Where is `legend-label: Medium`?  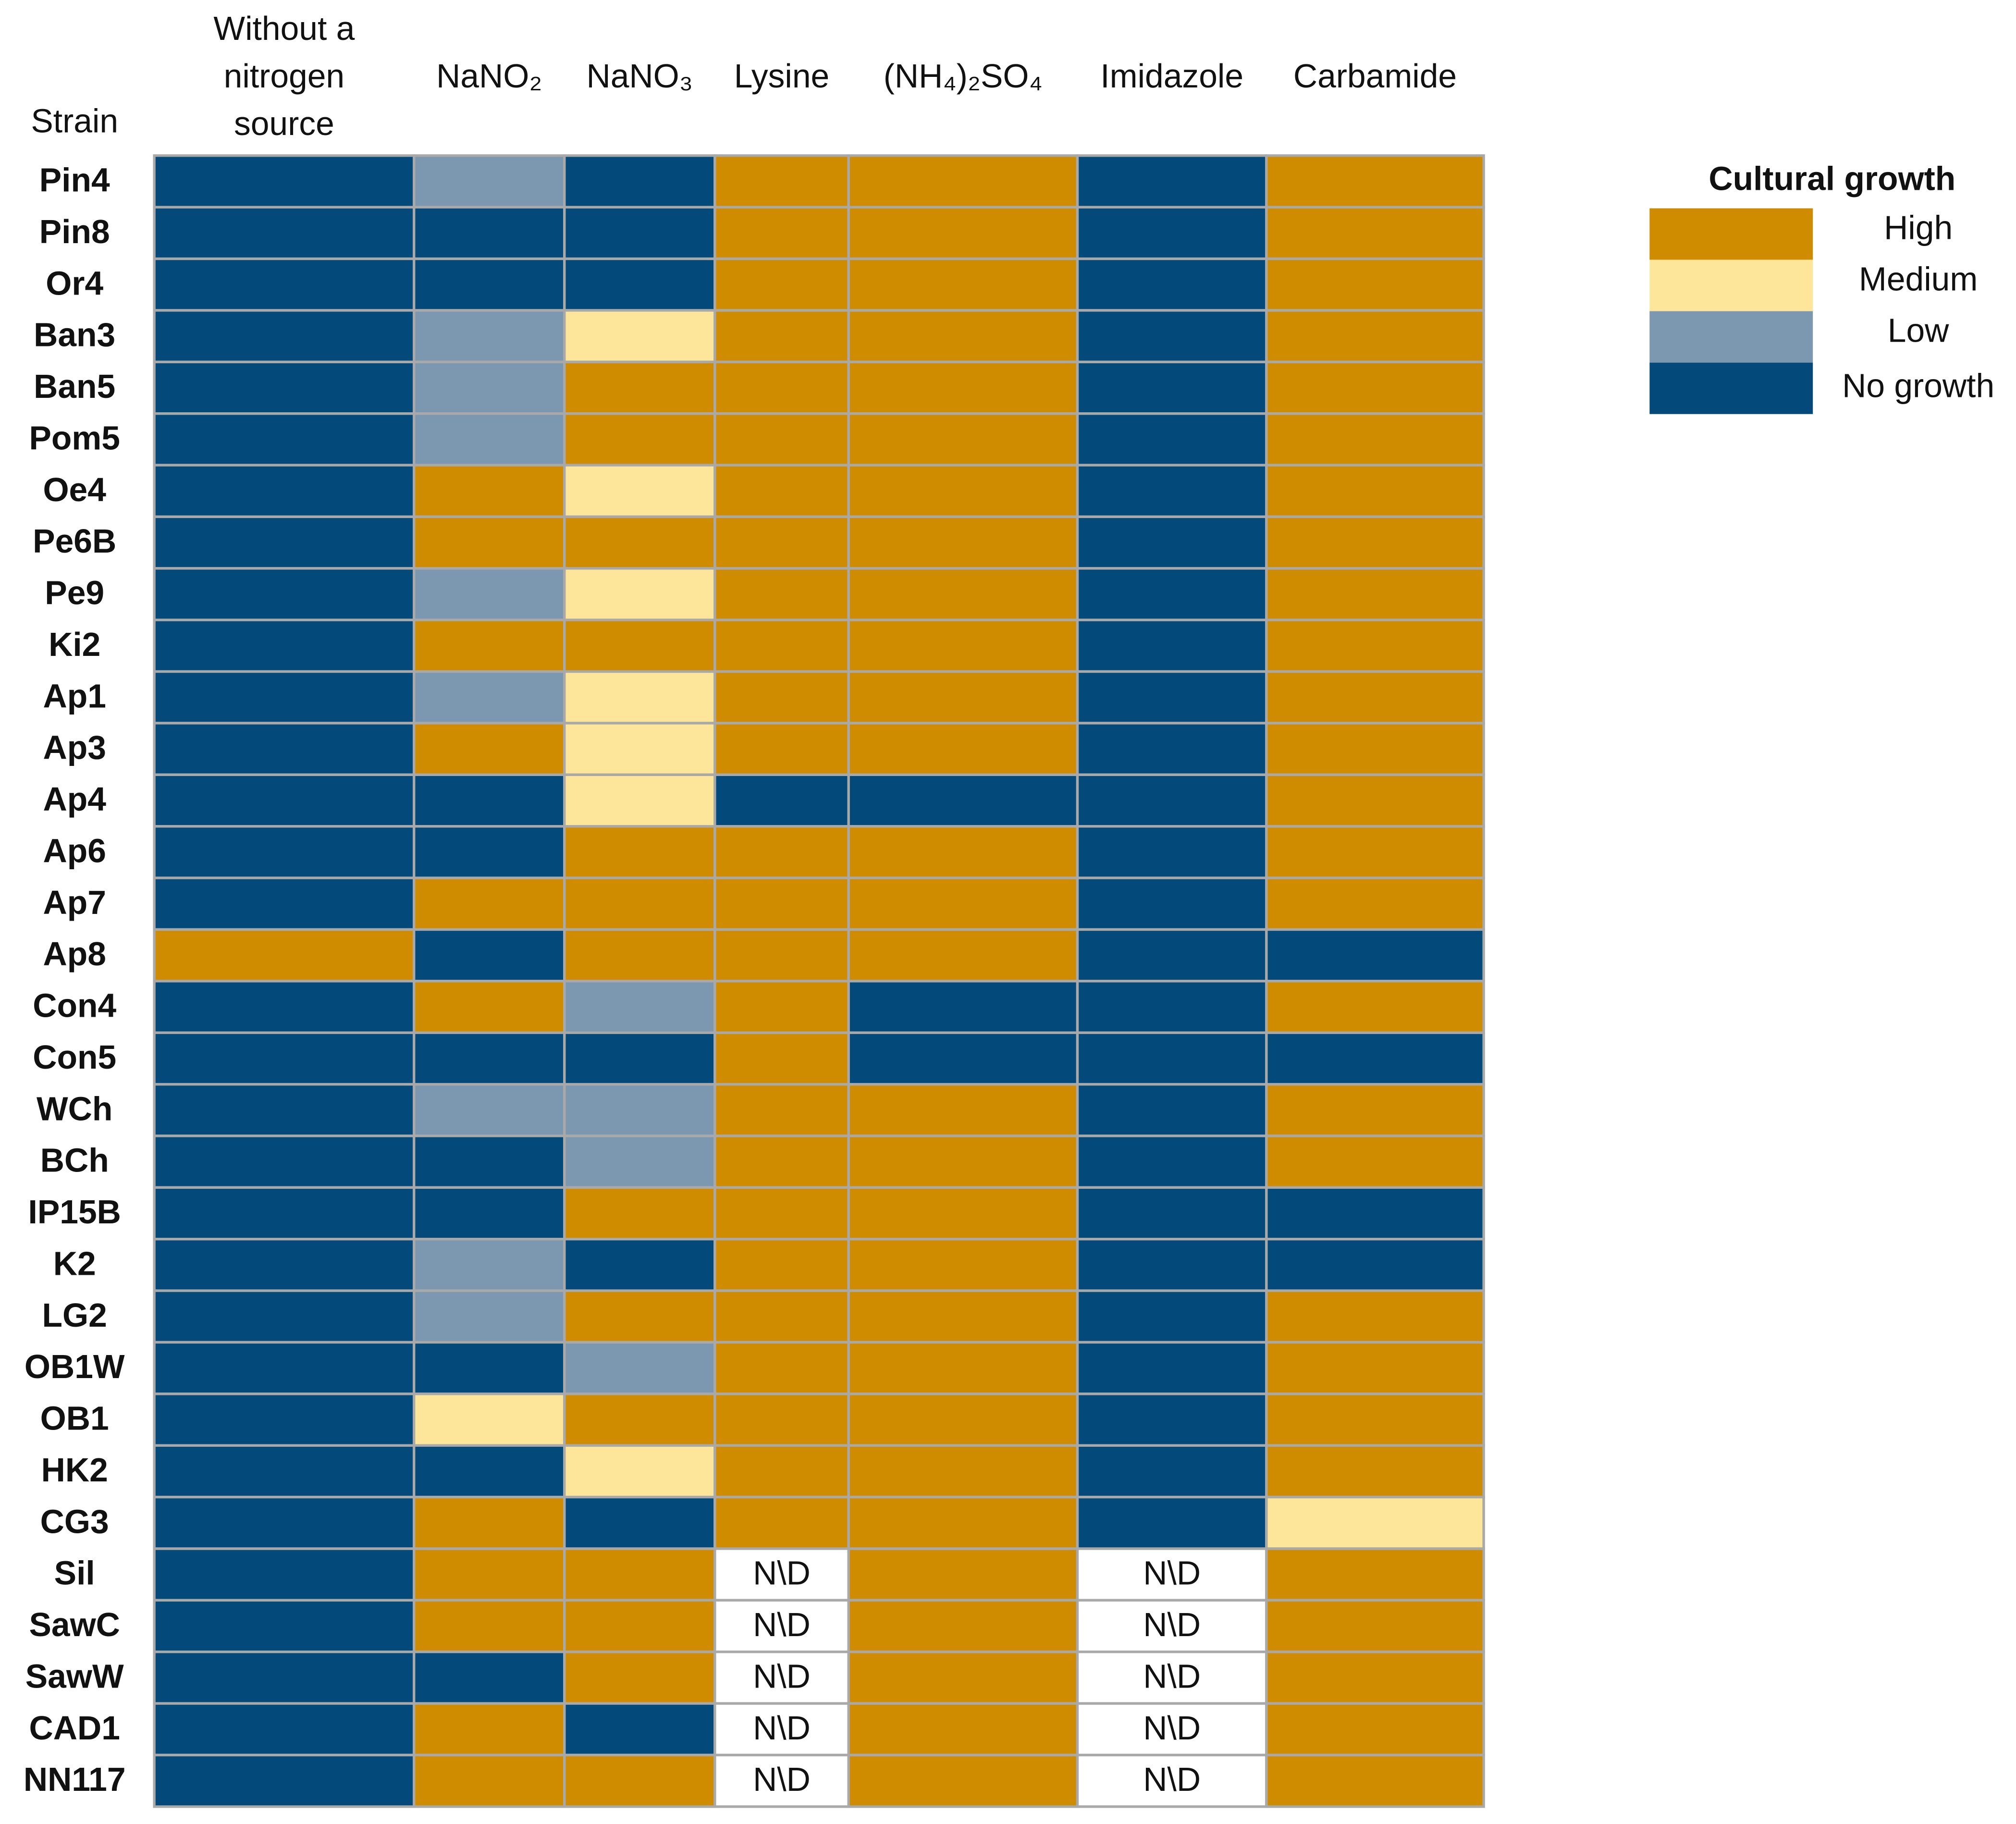 legend-label: Medium is located at coordinates (1918, 279).